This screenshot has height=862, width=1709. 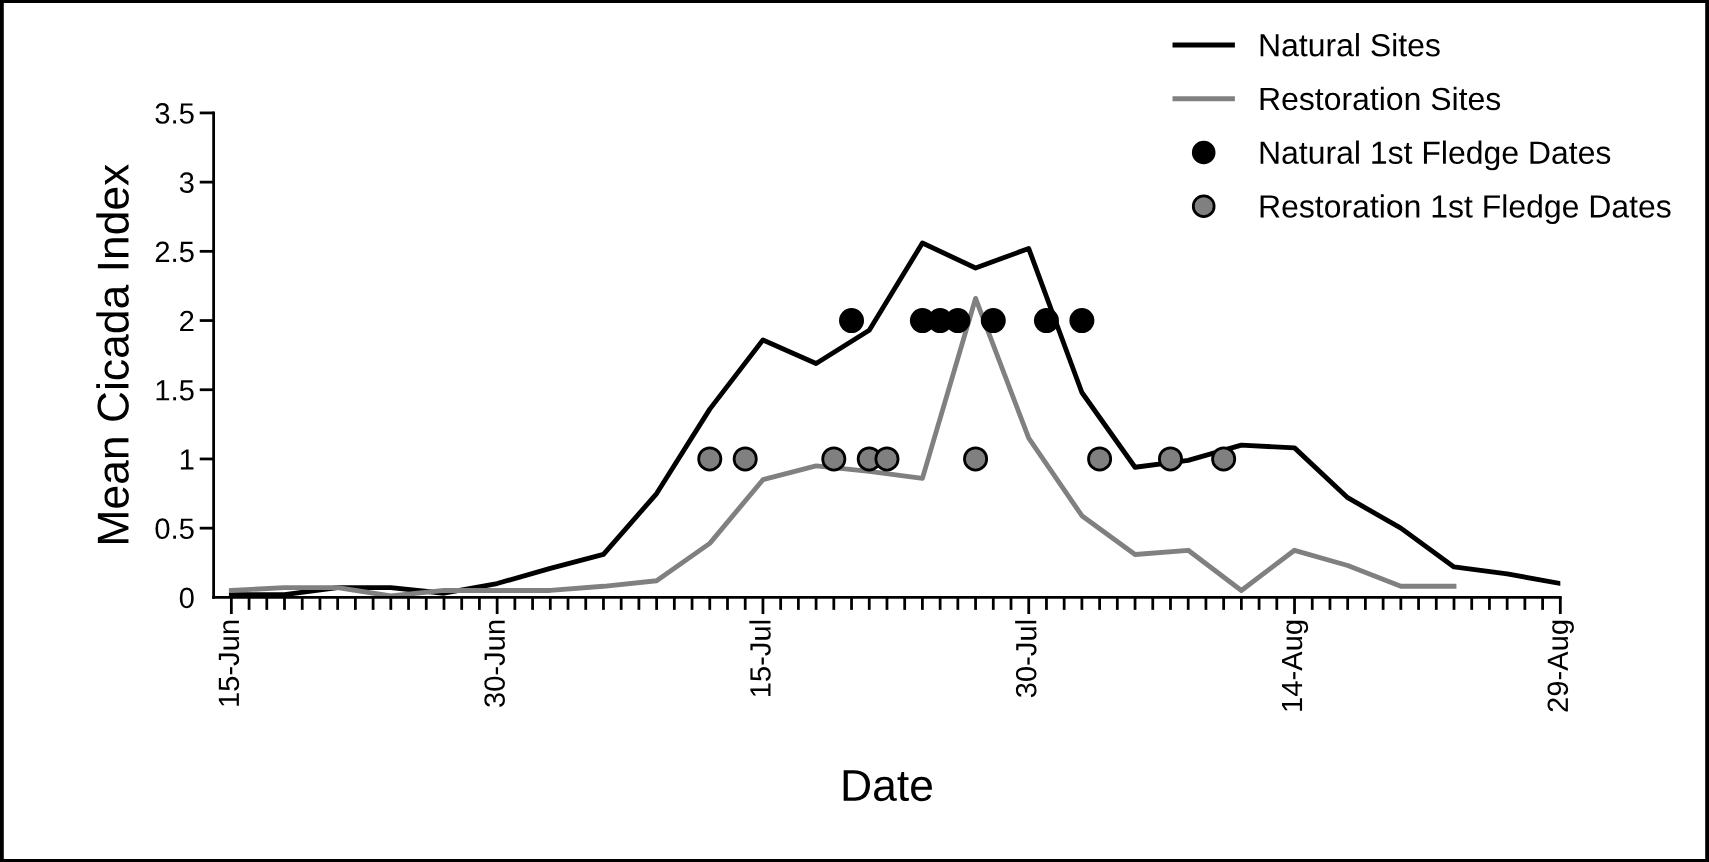 What do you see at coordinates (174, 529) in the screenshot?
I see `y-tick-label: 0.5` at bounding box center [174, 529].